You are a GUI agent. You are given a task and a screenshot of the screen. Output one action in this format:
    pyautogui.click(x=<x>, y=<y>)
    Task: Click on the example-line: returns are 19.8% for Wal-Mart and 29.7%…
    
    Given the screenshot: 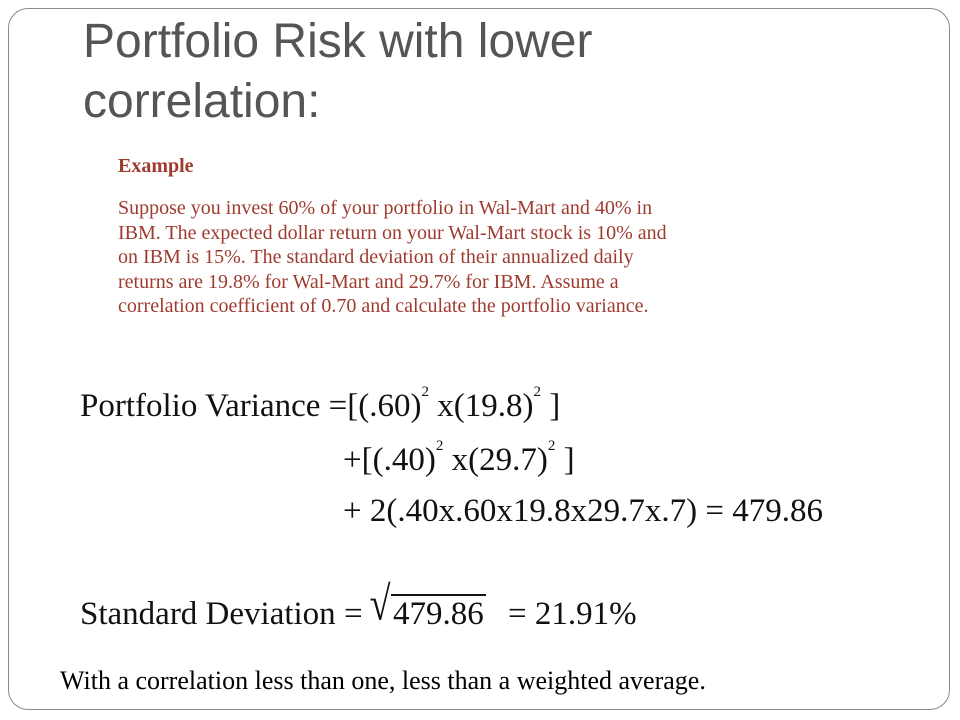 What is the action you would take?
    pyautogui.click(x=368, y=281)
    